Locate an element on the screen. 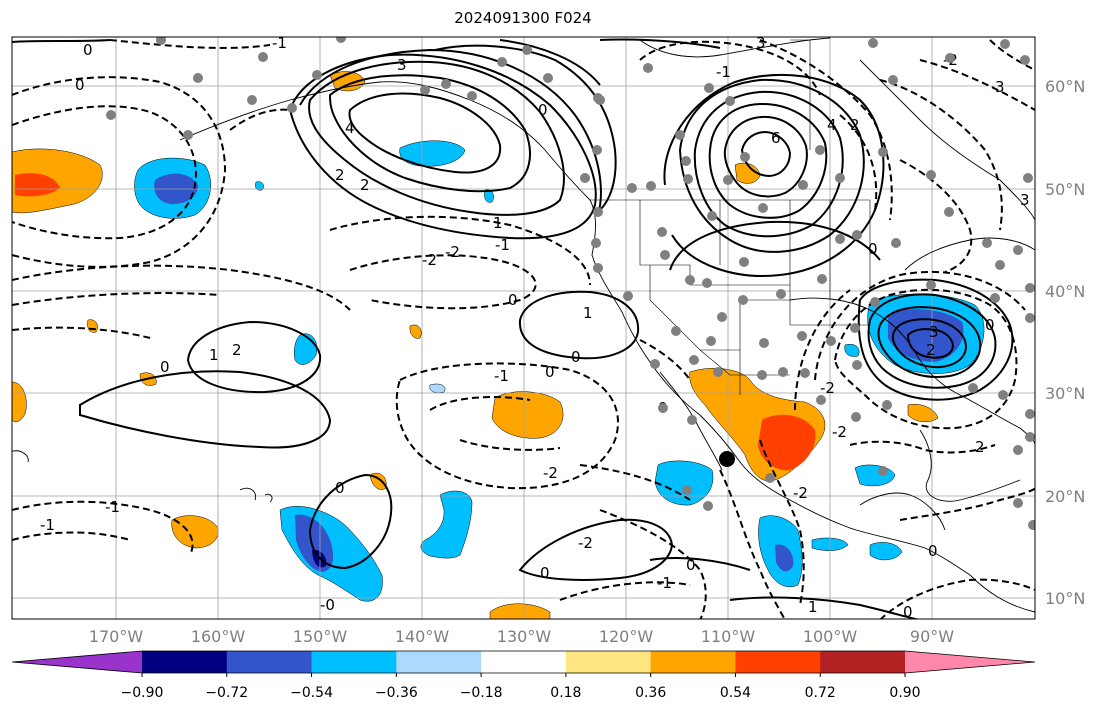  lon-label: 150°W is located at coordinates (320, 636).